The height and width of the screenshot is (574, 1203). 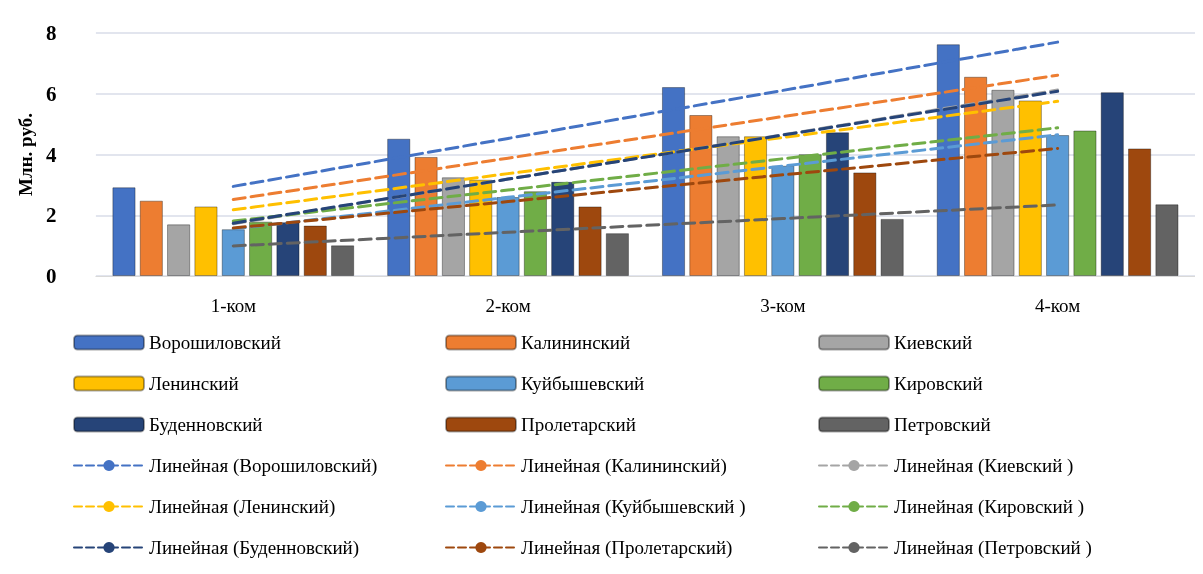 I want to click on legend-label: Ворошиловский, so click(x=215, y=342).